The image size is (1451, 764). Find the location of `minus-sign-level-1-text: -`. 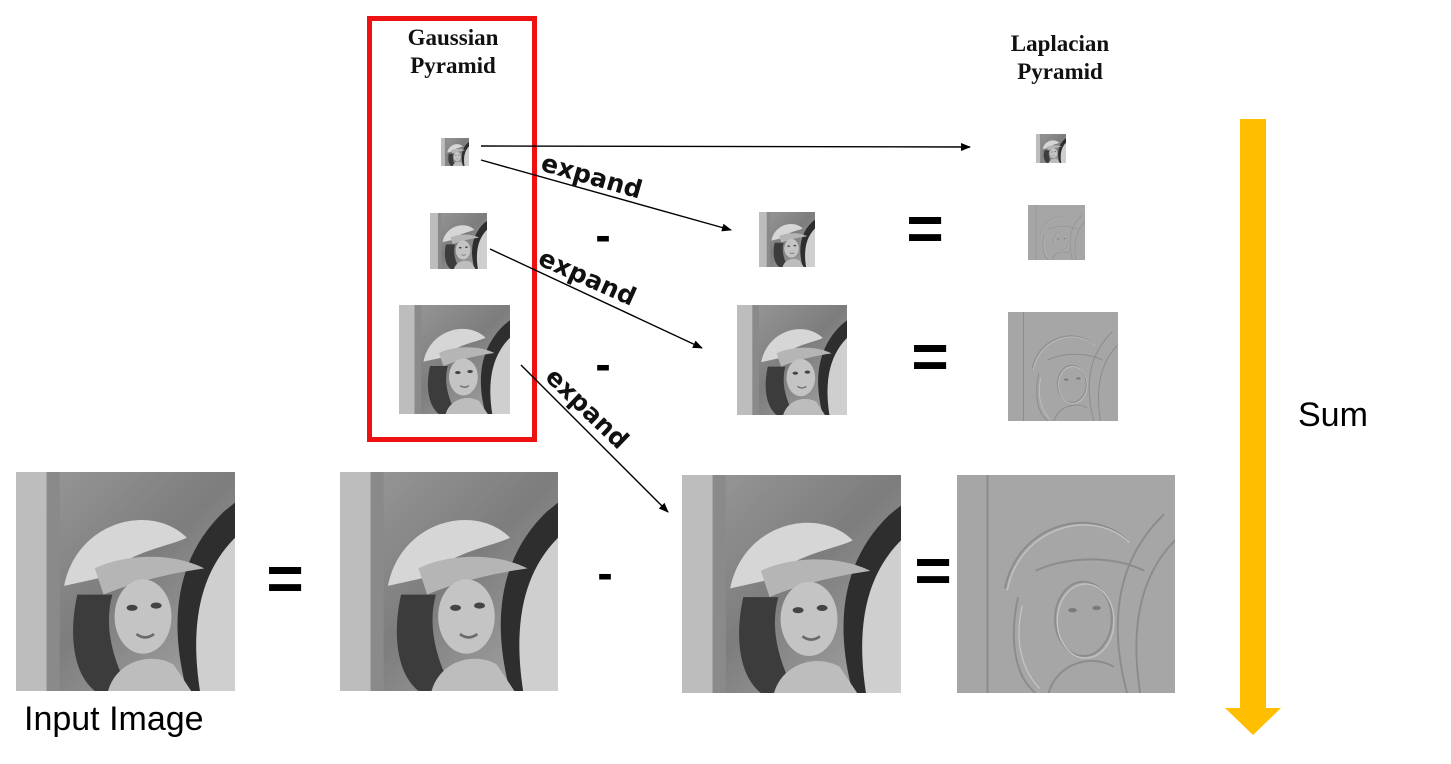

minus-sign-level-1-text: - is located at coordinates (603, 364).